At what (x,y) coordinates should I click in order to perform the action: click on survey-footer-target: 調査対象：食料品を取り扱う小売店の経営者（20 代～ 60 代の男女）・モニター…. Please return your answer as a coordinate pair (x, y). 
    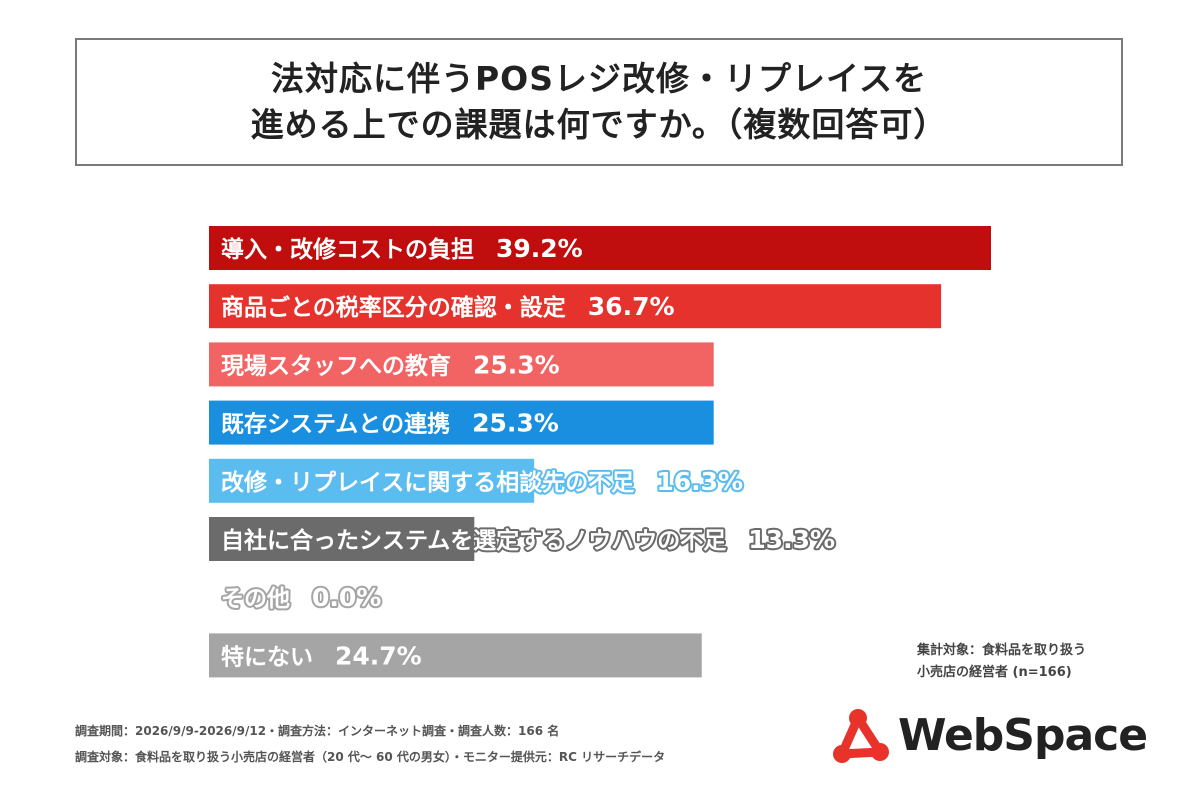
    Looking at the image, I should click on (370, 756).